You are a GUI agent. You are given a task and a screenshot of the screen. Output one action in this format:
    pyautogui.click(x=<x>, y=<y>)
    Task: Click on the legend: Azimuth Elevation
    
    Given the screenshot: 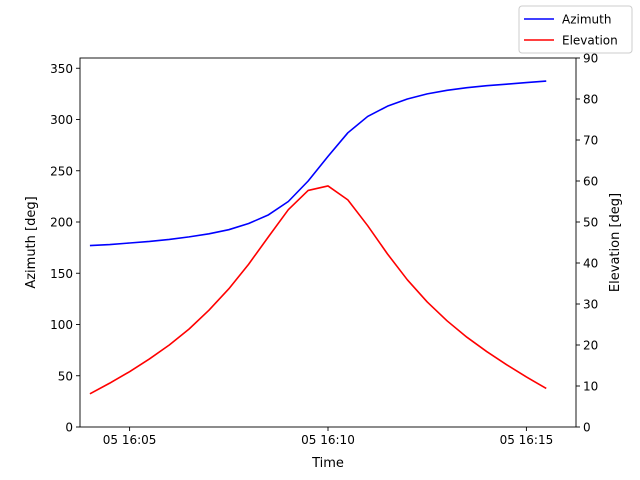 What is the action you would take?
    pyautogui.click(x=575, y=29)
    